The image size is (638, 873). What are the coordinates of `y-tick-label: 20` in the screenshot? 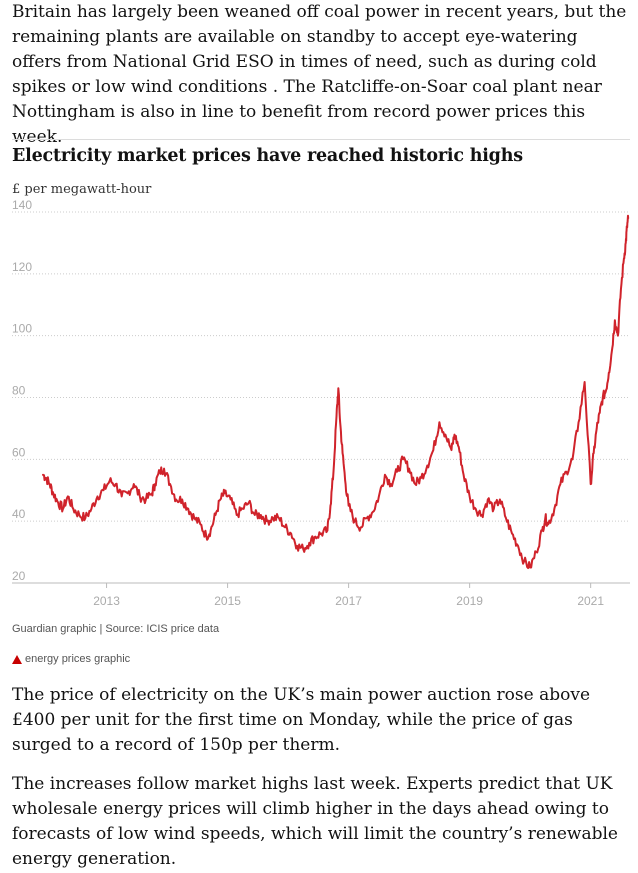 It's located at (19, 576).